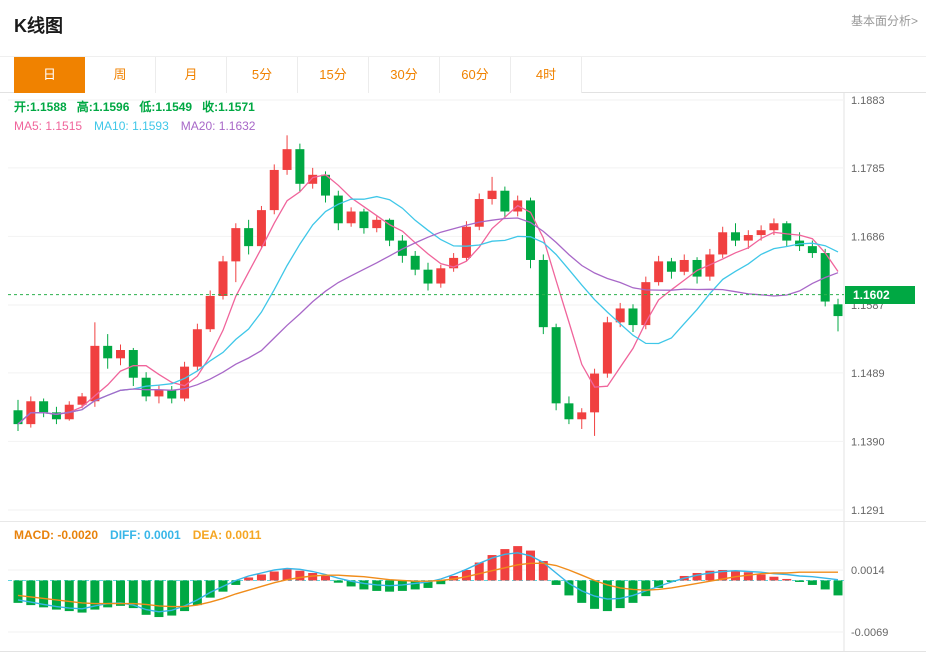 Image resolution: width=926 pixels, height=653 pixels. I want to click on macd-diff-line, so click(428, 582).